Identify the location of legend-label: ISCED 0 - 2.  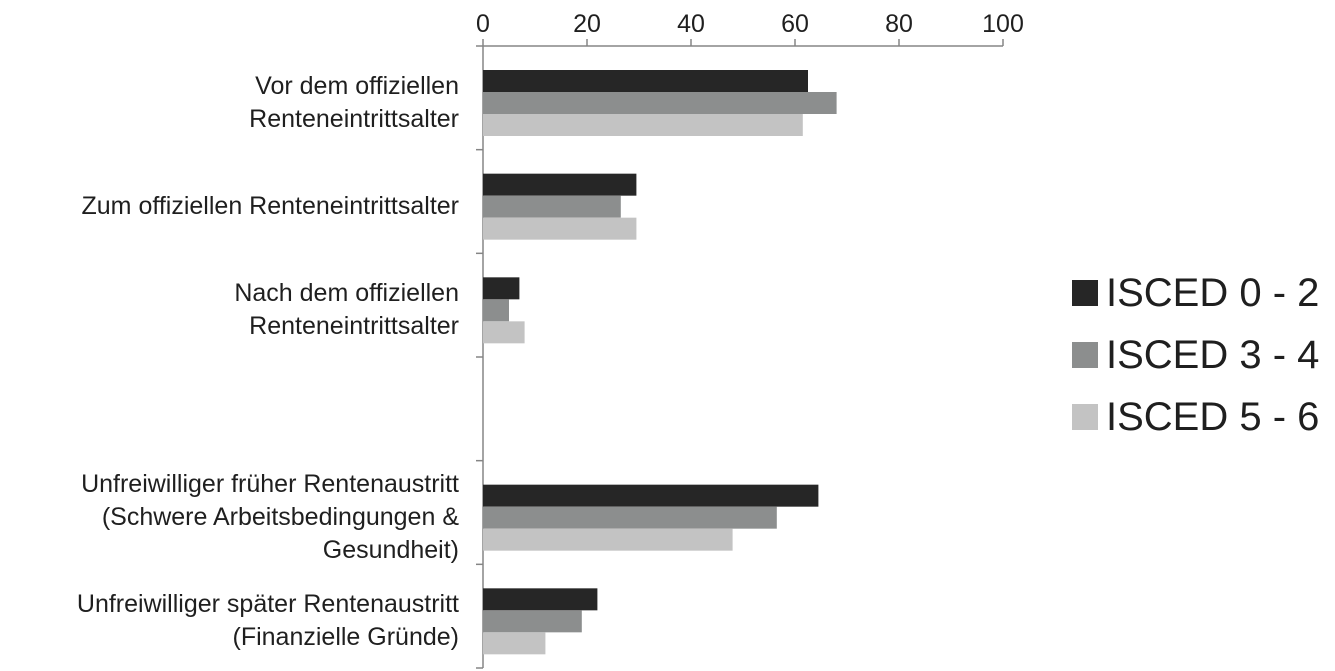
(1213, 293).